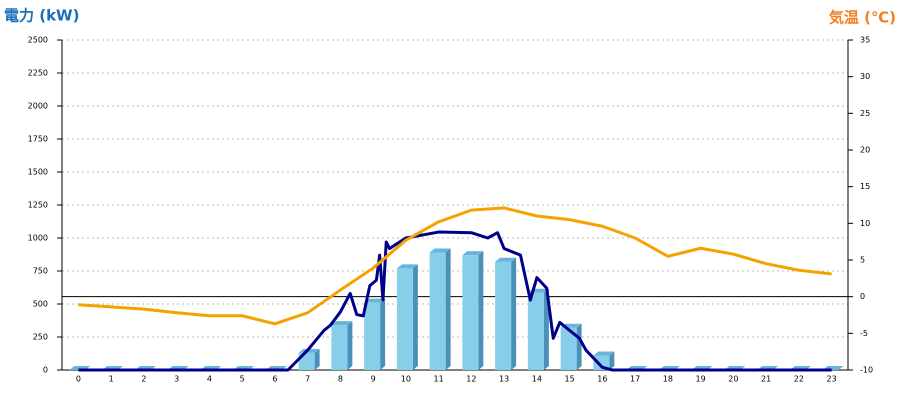 The width and height of the screenshot is (900, 400). Describe the element at coordinates (668, 379) in the screenshot. I see `x-tick-label: 18` at that location.